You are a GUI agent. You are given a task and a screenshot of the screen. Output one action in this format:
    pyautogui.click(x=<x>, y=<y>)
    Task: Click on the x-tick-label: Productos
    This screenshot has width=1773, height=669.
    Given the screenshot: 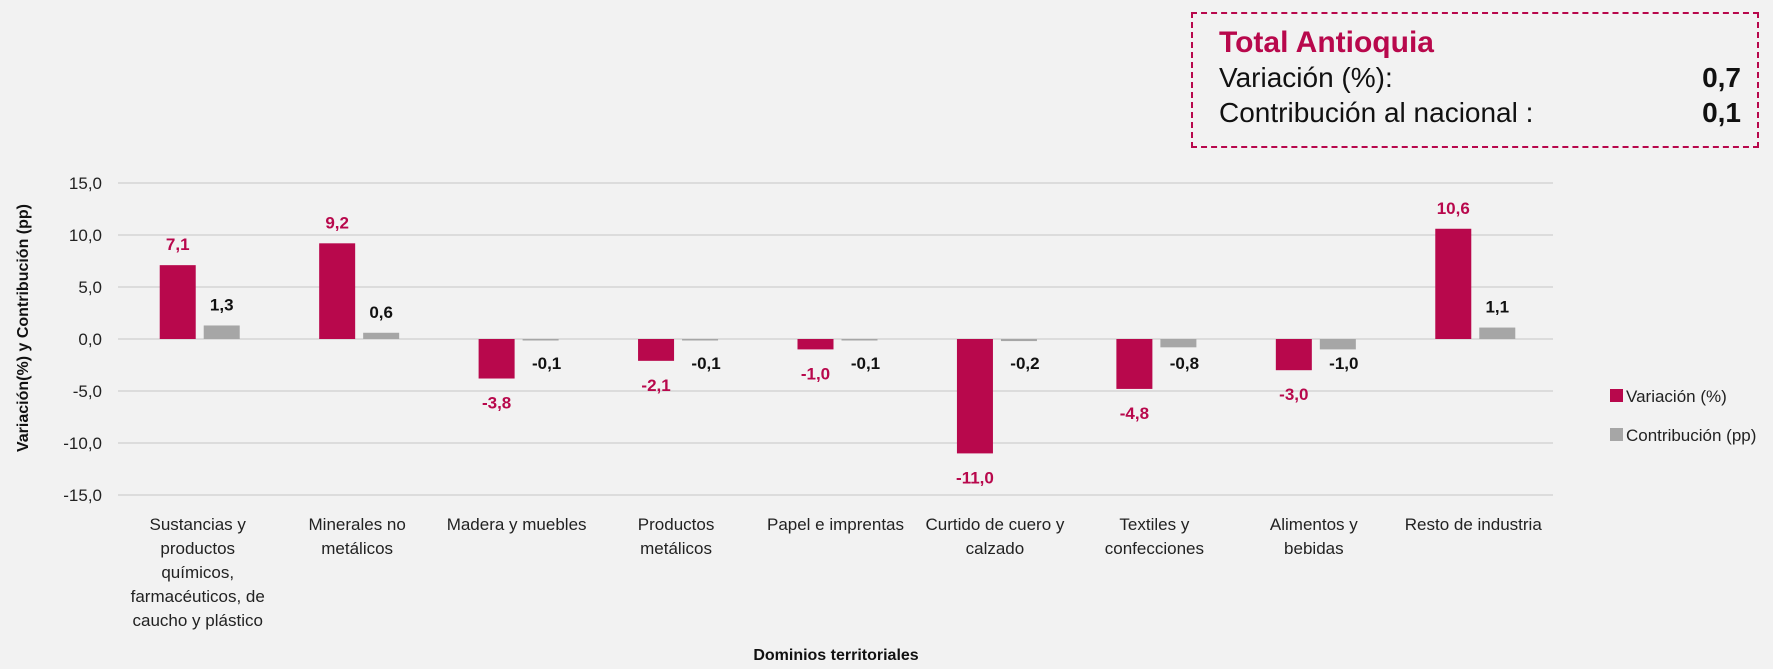 What is the action you would take?
    pyautogui.click(x=676, y=524)
    